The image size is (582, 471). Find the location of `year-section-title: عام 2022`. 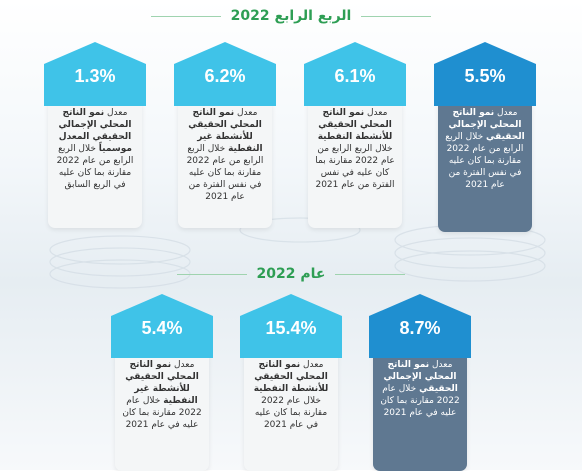

year-section-title: عام 2022 is located at coordinates (291, 274).